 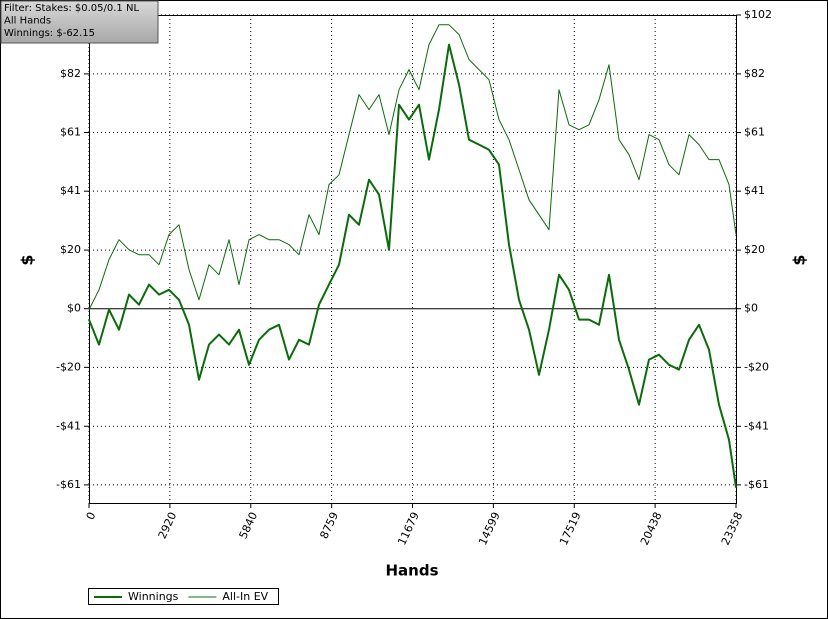 I want to click on y2-tick-label: $82, so click(x=754, y=73).